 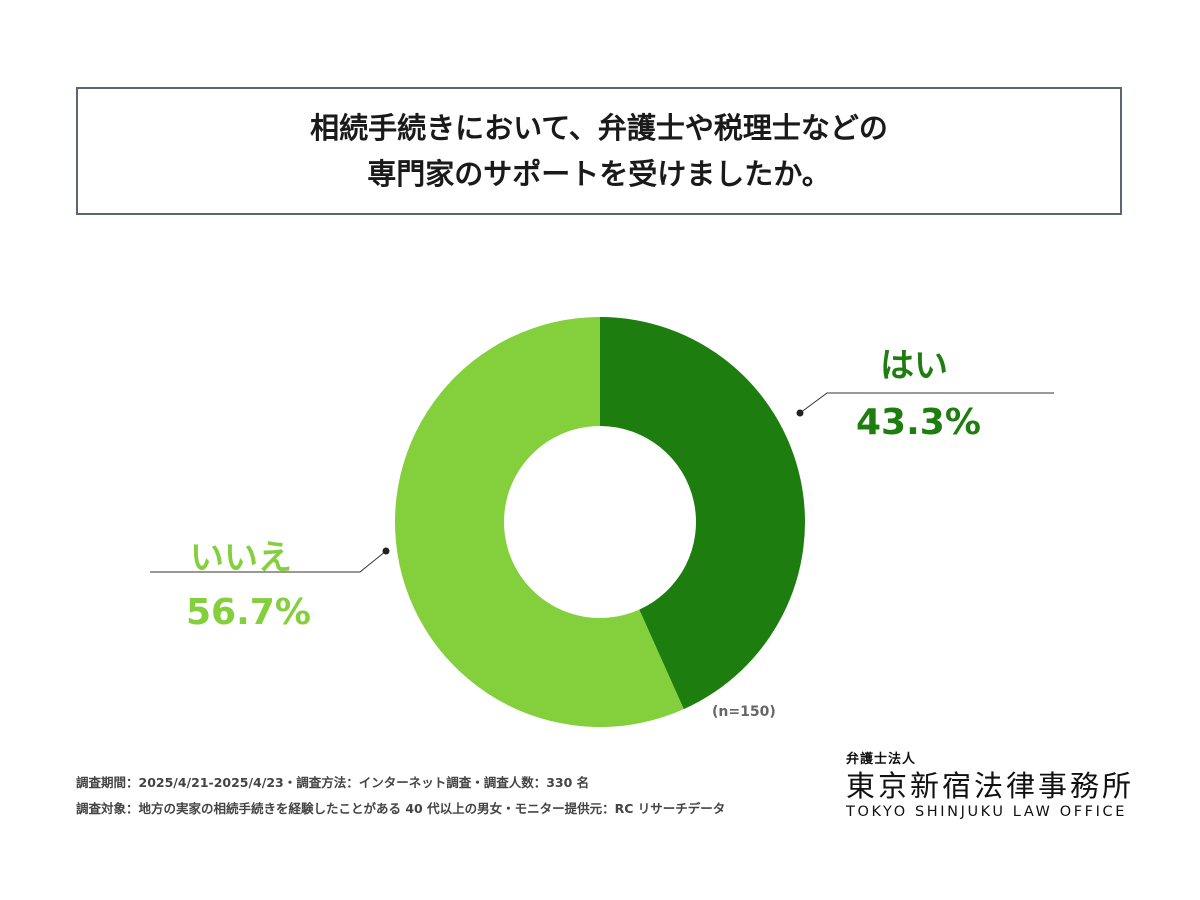 I want to click on logo-name: 東京新宿法律事務所, so click(x=990, y=786).